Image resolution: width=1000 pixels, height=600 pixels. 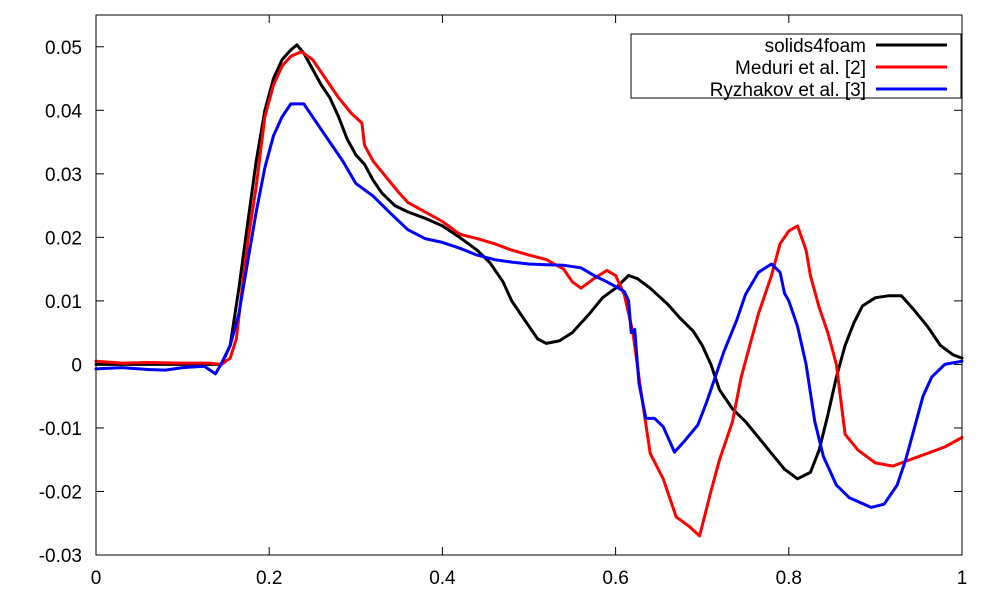 I want to click on y-tick-label: 0.02, so click(x=63, y=238).